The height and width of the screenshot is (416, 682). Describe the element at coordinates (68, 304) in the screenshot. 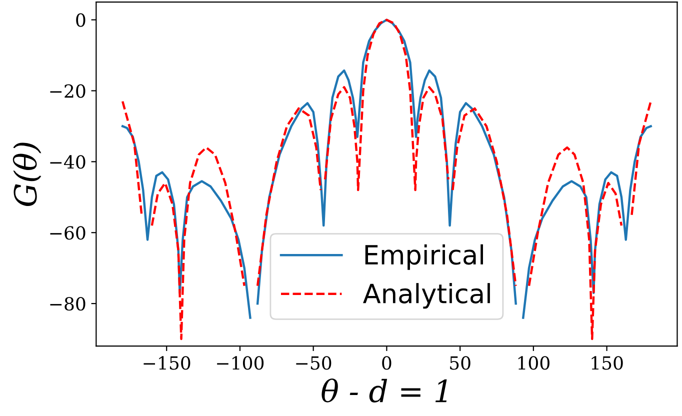

I see `y-tick-label: −80` at that location.